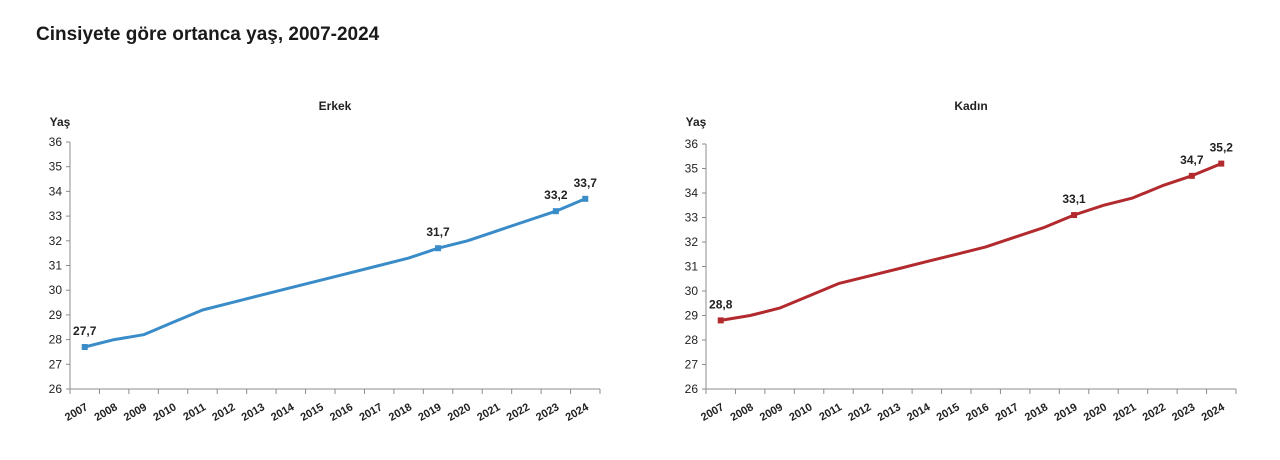 The image size is (1280, 460). What do you see at coordinates (1222, 148) in the screenshot?
I see `data-label: 35,2` at bounding box center [1222, 148].